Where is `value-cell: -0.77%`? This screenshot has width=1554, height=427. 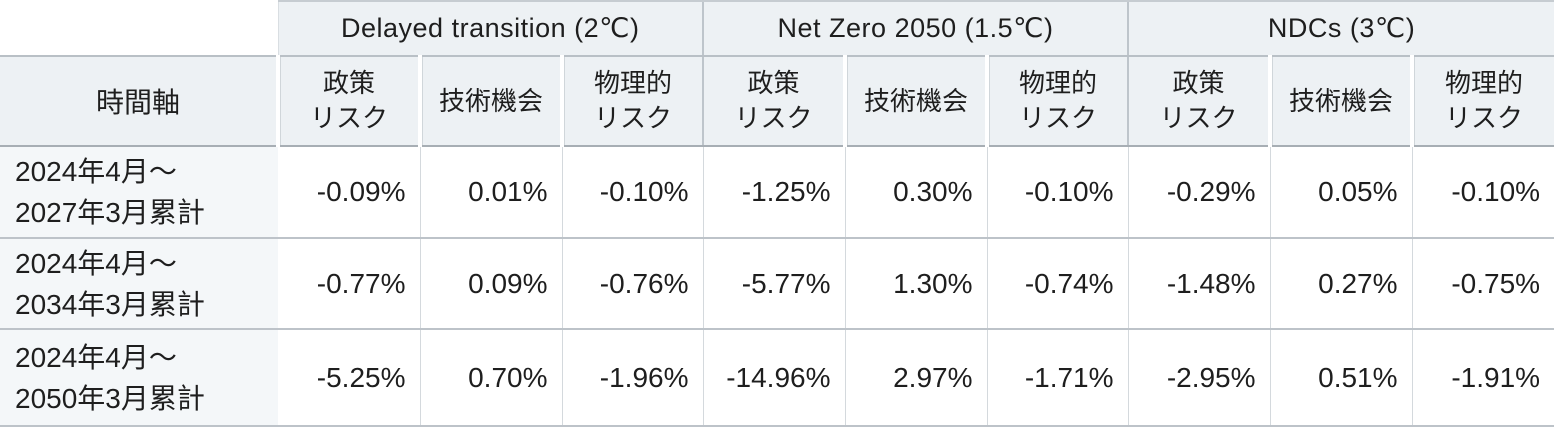
value-cell: -0.77% is located at coordinates (349, 284).